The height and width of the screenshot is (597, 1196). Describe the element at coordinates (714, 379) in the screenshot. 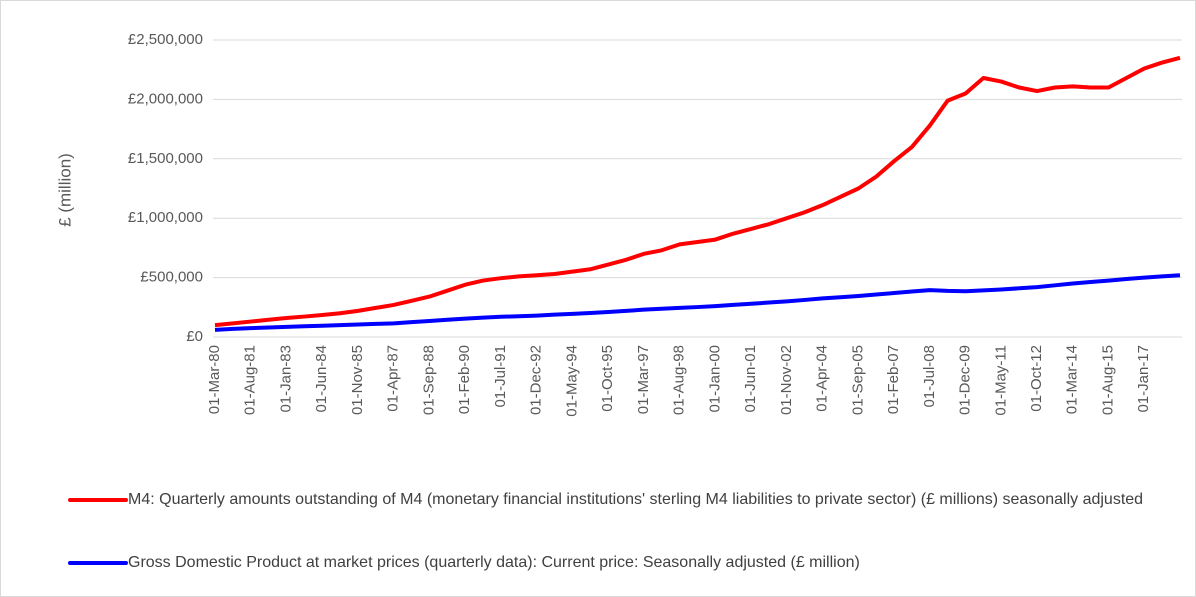

I see `x-tick-label: 01-Jan-00` at that location.